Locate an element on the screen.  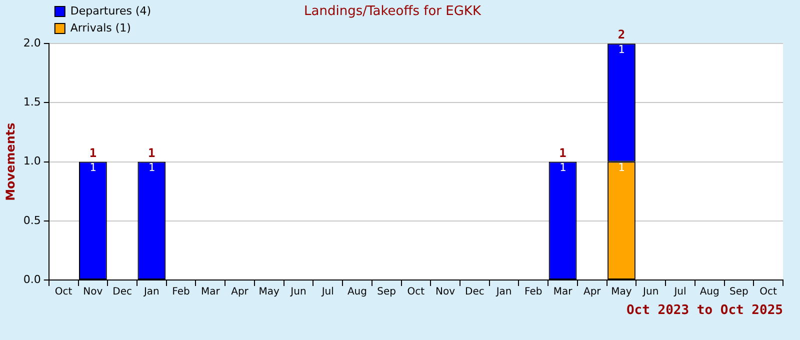
y-tick-label: 1.0 is located at coordinates (32, 161).